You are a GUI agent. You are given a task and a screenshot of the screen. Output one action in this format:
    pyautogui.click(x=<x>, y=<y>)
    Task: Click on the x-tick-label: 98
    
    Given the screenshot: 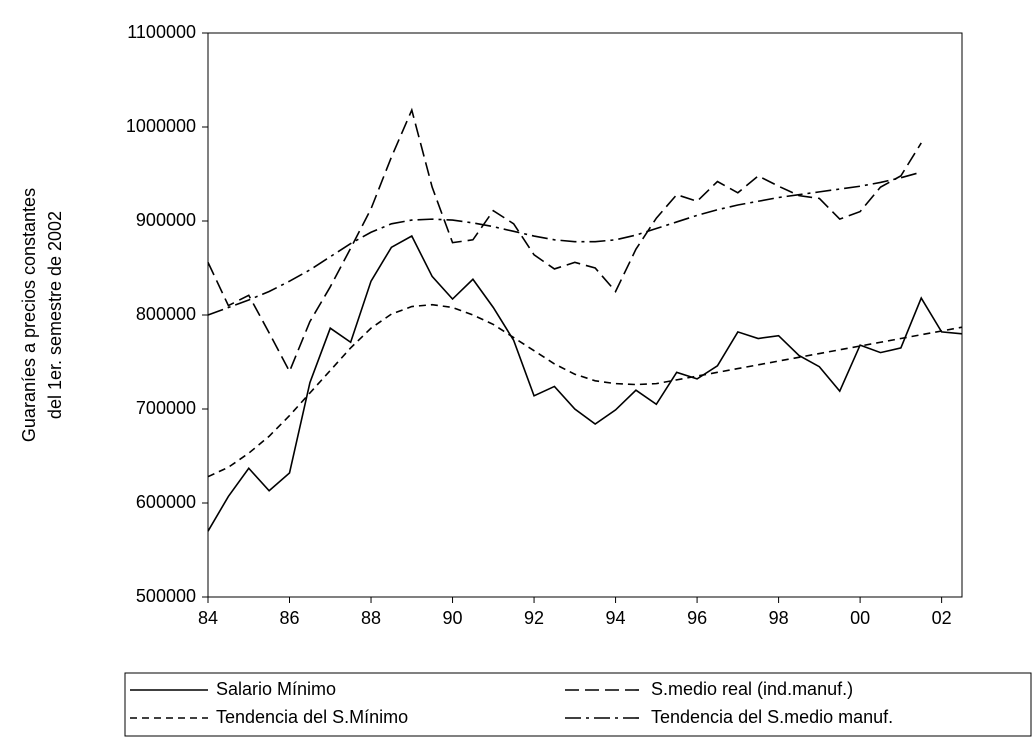 What is the action you would take?
    pyautogui.click(x=779, y=618)
    